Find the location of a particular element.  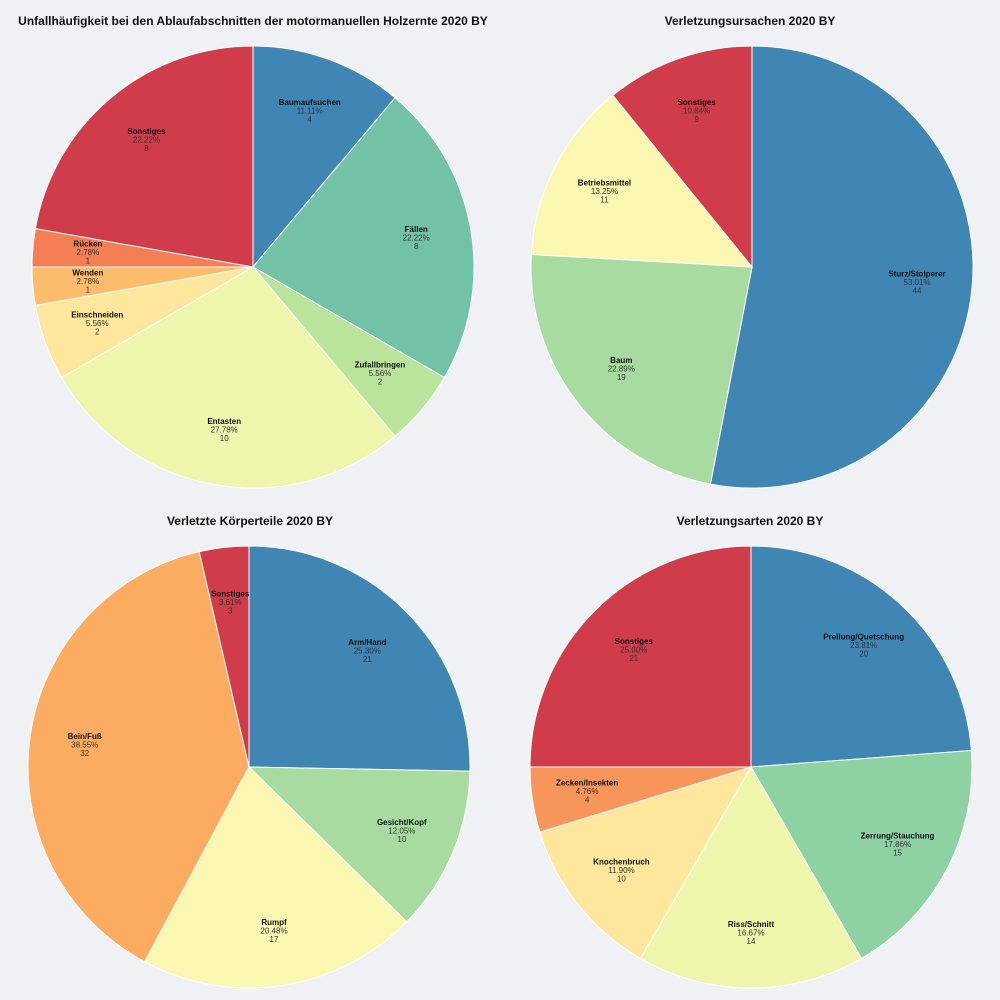

slice-name: Arm/Hand is located at coordinates (367, 642).